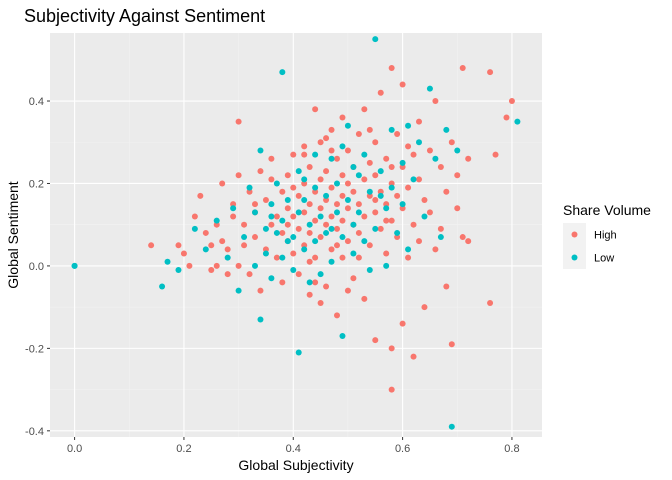 The height and width of the screenshot is (480, 672). What do you see at coordinates (574, 257) in the screenshot?
I see `legend-key-low` at bounding box center [574, 257].